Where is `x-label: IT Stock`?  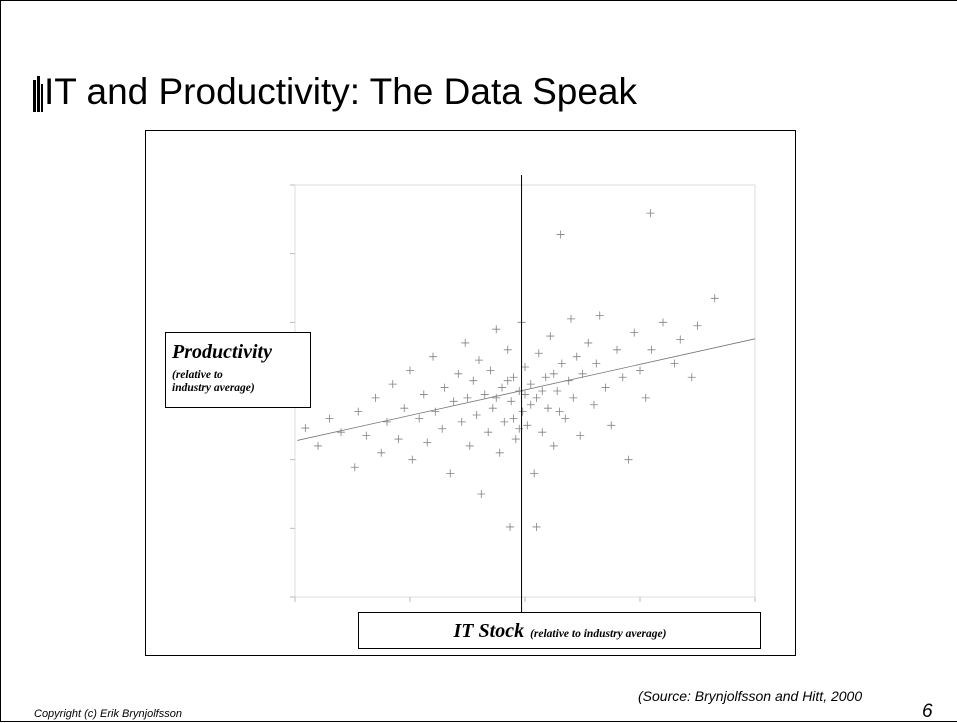 x-label: IT Stock is located at coordinates (489, 631).